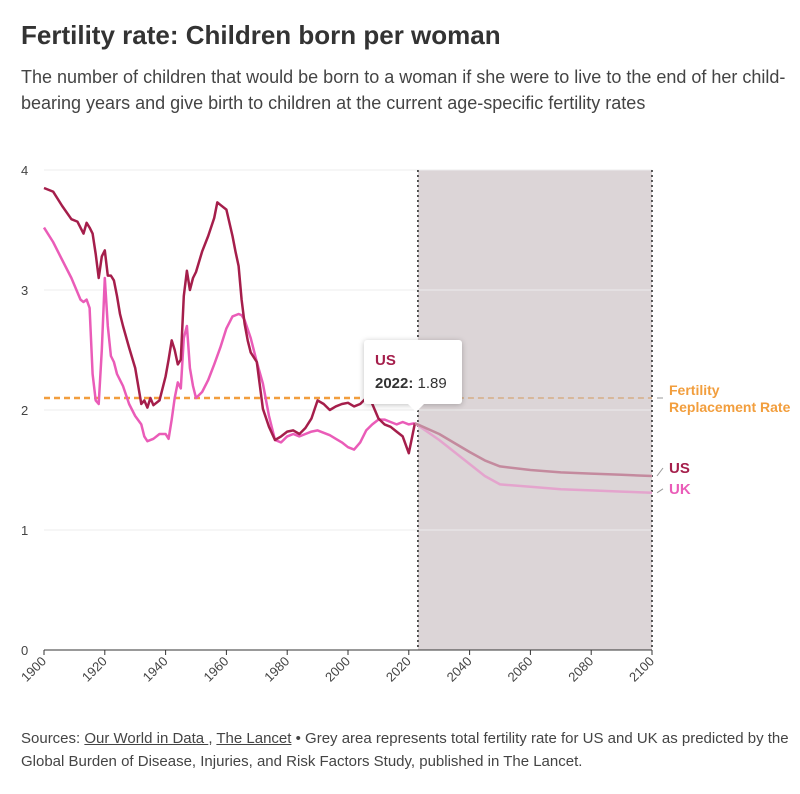 The image size is (800, 794). I want to click on chart-title: Fertility rate: Children born per woman, so click(261, 35).